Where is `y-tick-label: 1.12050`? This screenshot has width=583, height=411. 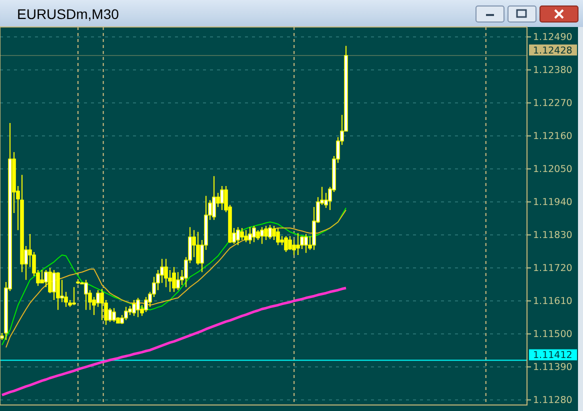 y-tick-label: 1.12050 is located at coordinates (552, 170).